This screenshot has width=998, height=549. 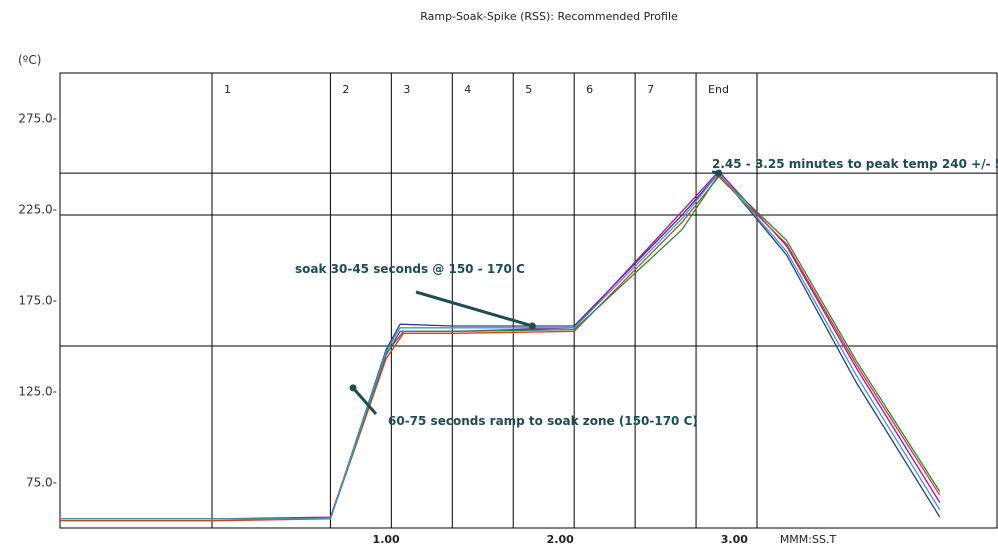 What do you see at coordinates (29, 60) in the screenshot?
I see `y-axis-label: (ºC)` at bounding box center [29, 60].